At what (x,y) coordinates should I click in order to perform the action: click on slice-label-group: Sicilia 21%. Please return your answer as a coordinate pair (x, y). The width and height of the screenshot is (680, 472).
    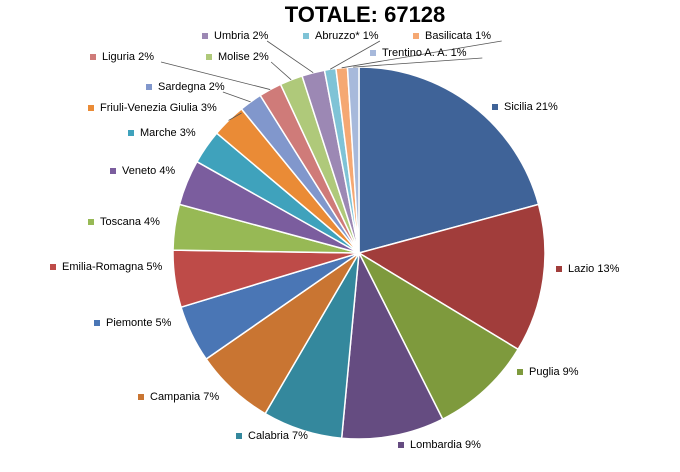
    Looking at the image, I should click on (525, 107).